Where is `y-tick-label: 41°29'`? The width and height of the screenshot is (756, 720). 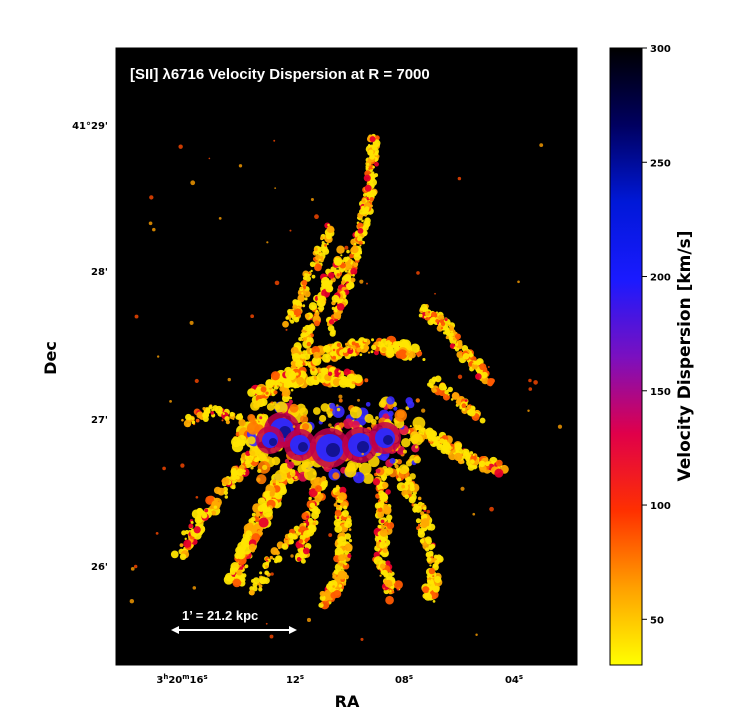
y-tick-label: 41°29' is located at coordinates (90, 126).